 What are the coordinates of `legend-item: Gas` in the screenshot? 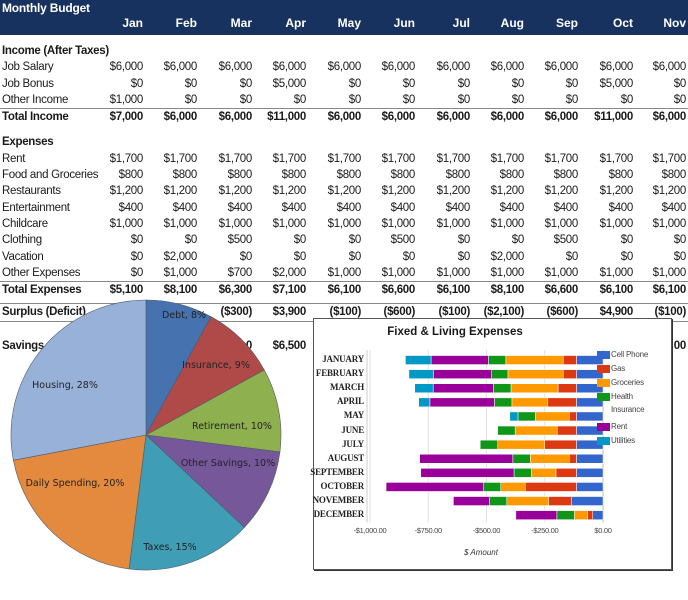 It's located at (611, 368).